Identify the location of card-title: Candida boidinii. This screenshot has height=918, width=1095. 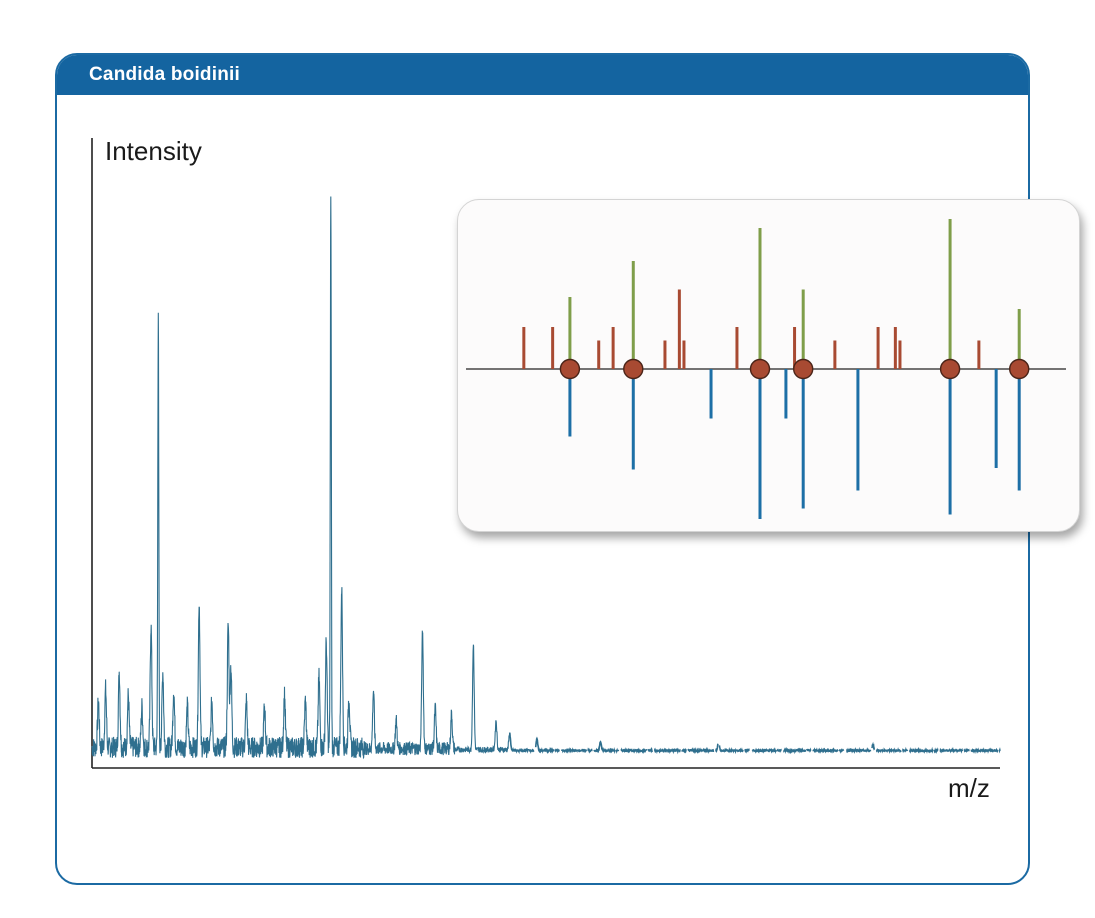
(542, 75).